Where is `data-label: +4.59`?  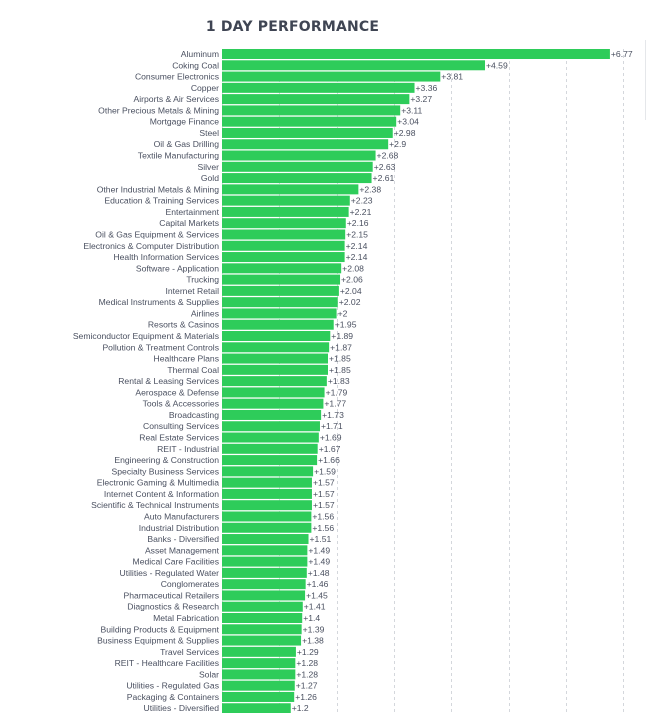 data-label: +4.59 is located at coordinates (497, 65).